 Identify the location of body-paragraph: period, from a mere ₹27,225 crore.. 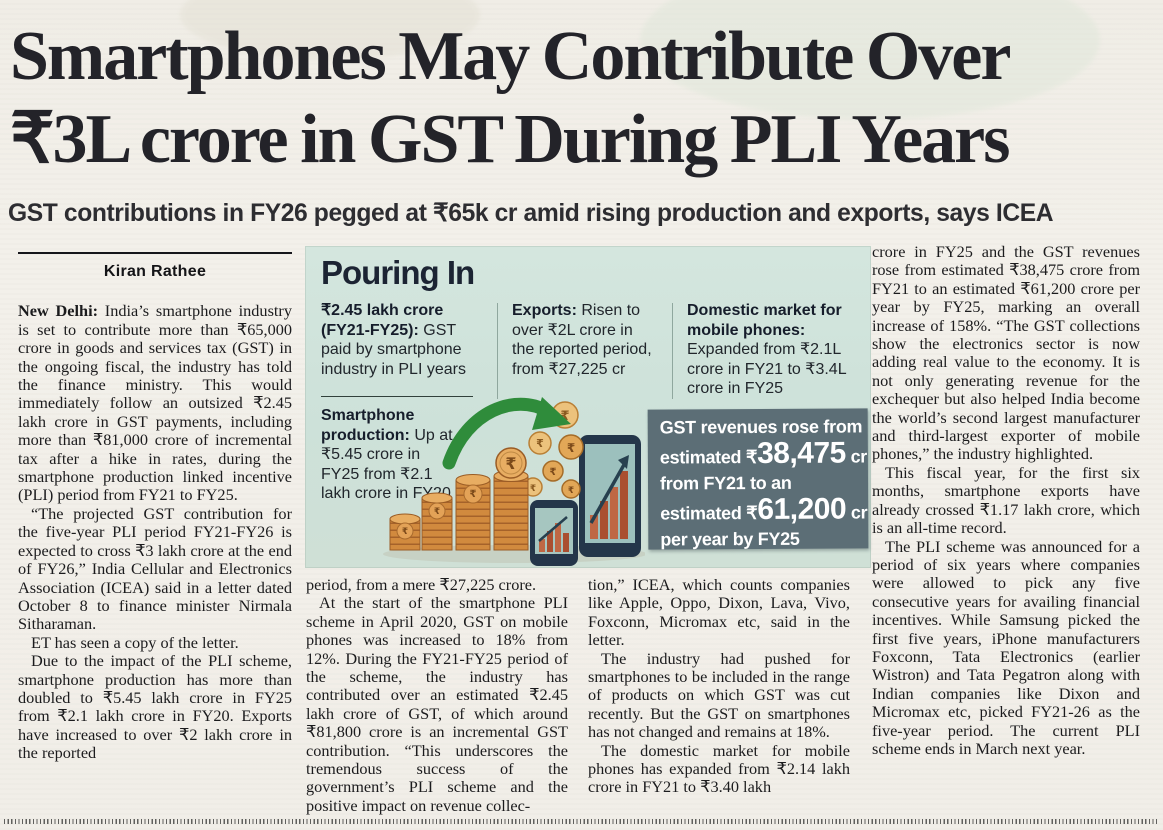
(421, 584).